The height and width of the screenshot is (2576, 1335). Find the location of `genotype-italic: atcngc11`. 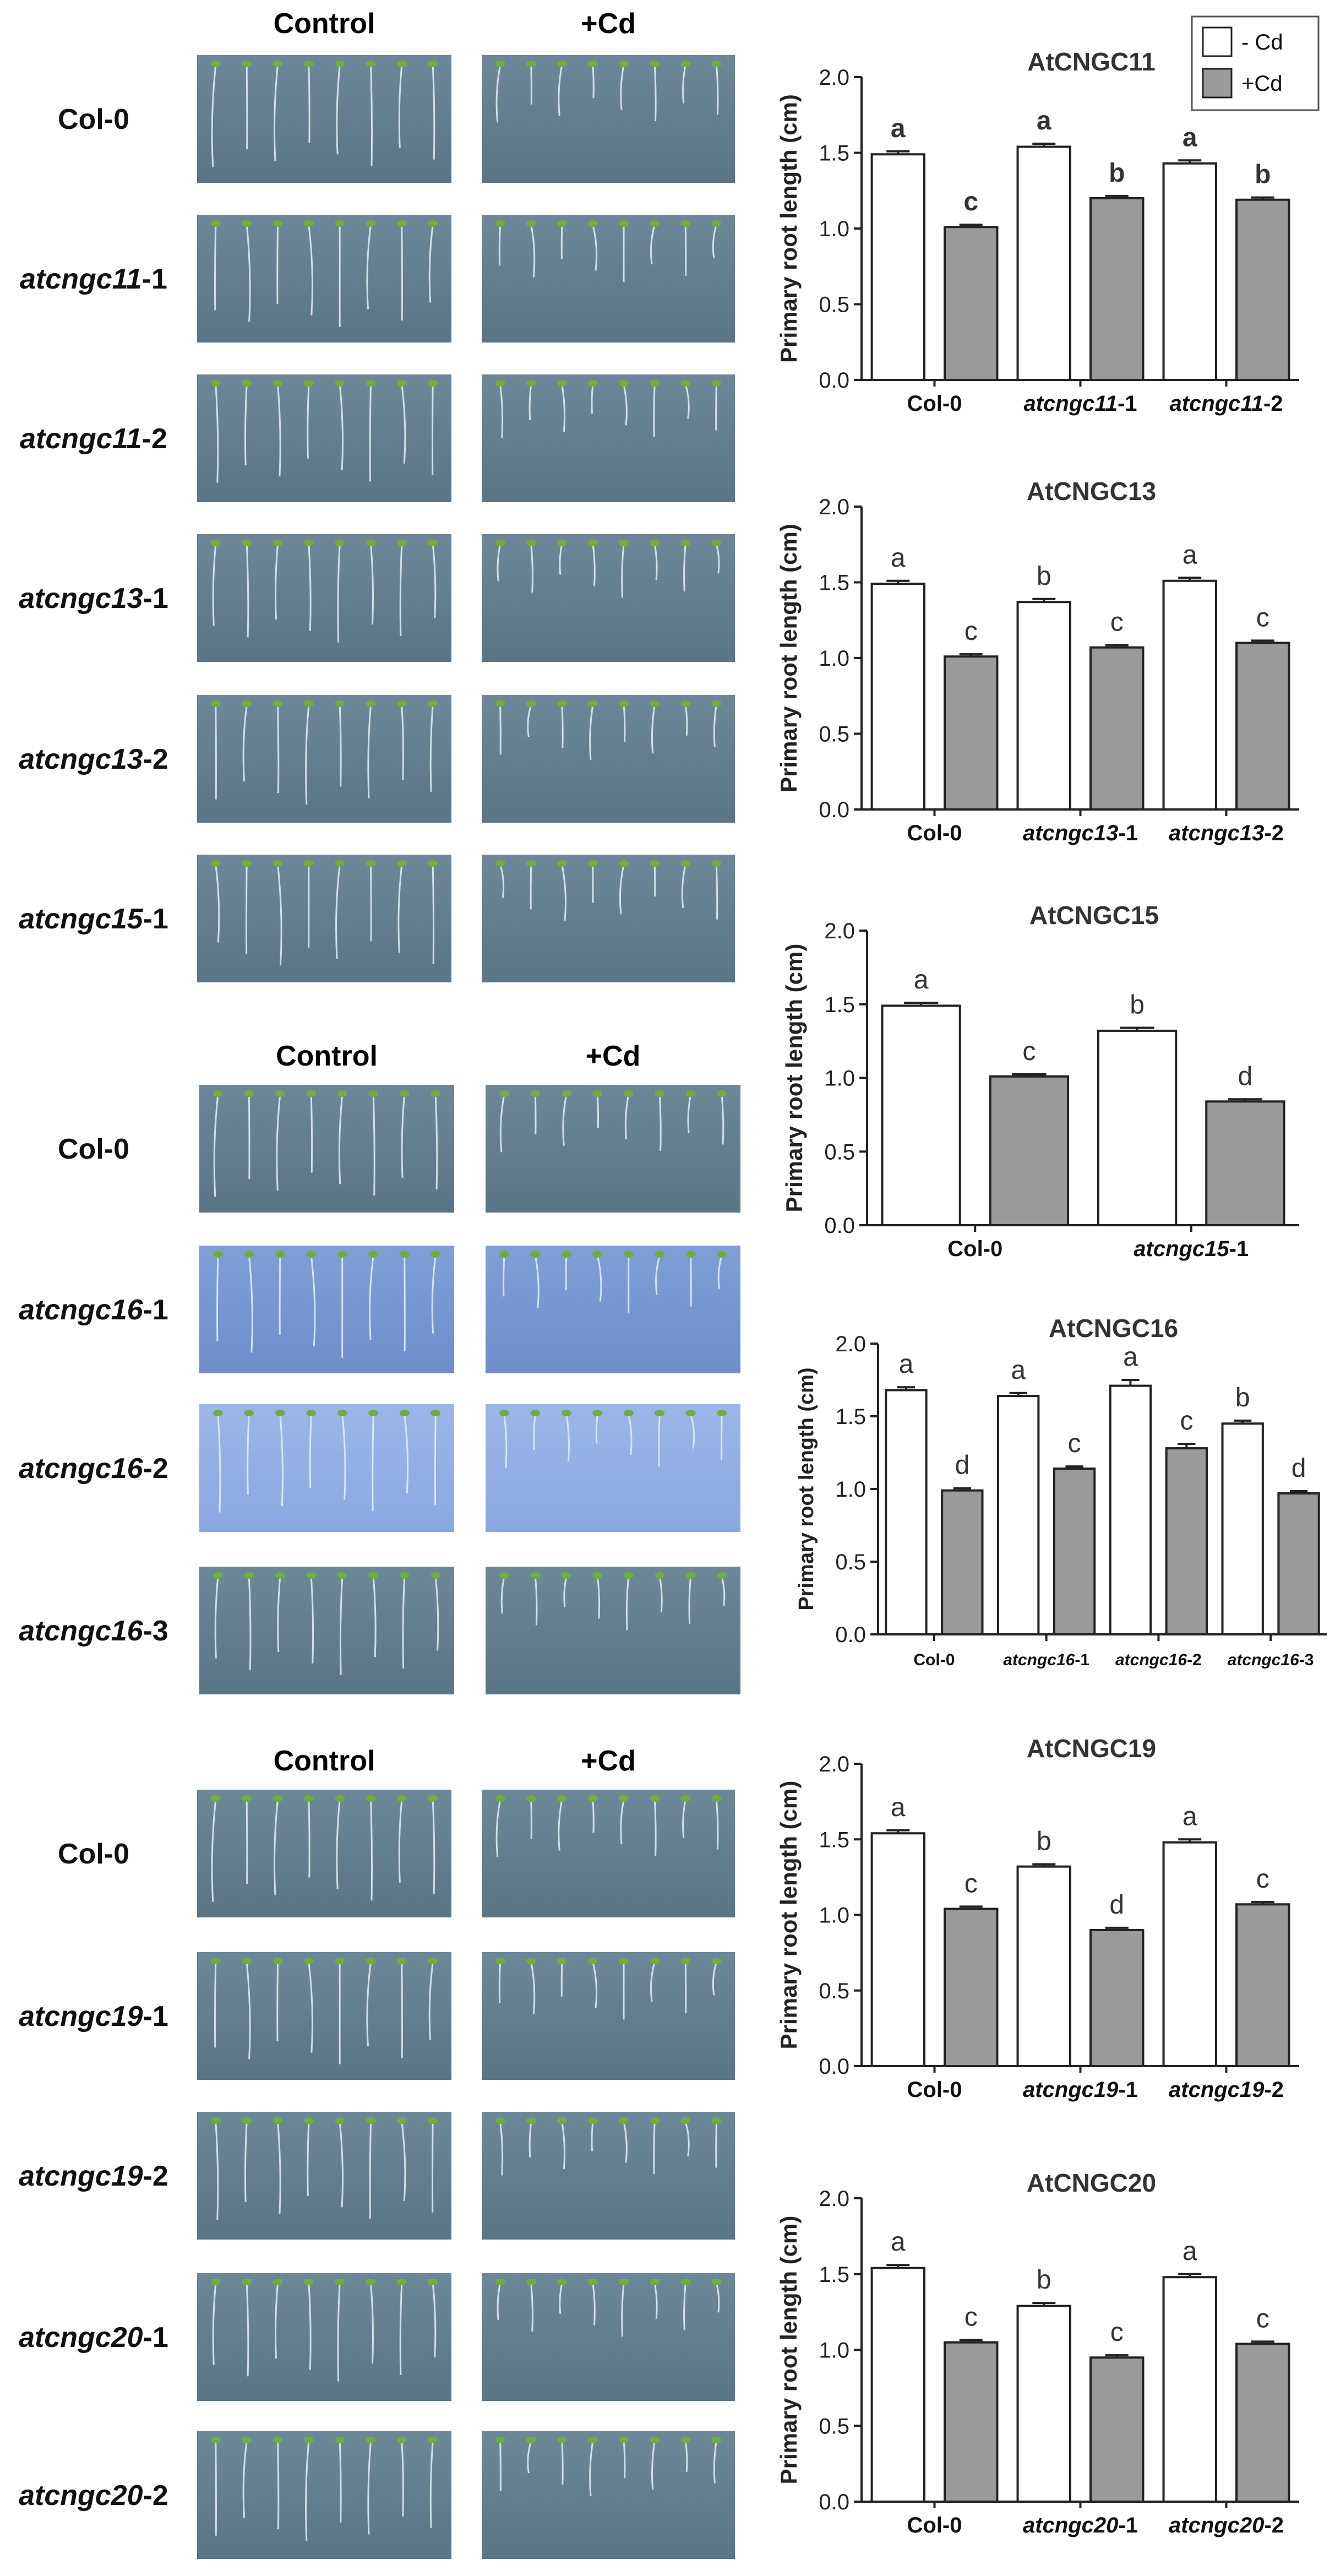

genotype-italic: atcngc11 is located at coordinates (81, 439).